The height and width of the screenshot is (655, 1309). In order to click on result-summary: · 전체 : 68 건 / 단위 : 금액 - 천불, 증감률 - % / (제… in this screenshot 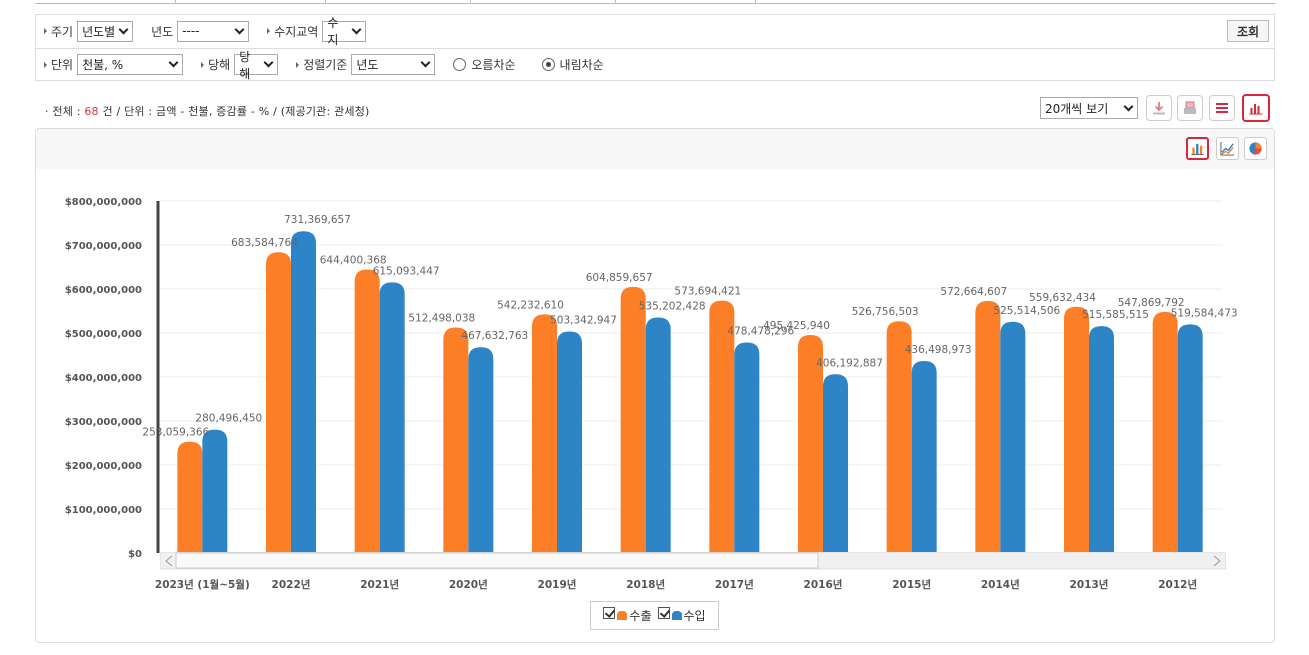, I will do `click(207, 111)`.